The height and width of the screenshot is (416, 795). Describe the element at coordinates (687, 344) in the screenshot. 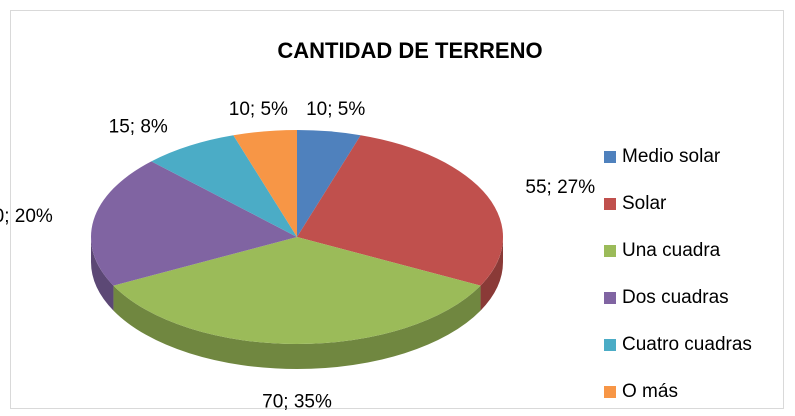

I see `legend-label: Cuatro cuadras` at that location.